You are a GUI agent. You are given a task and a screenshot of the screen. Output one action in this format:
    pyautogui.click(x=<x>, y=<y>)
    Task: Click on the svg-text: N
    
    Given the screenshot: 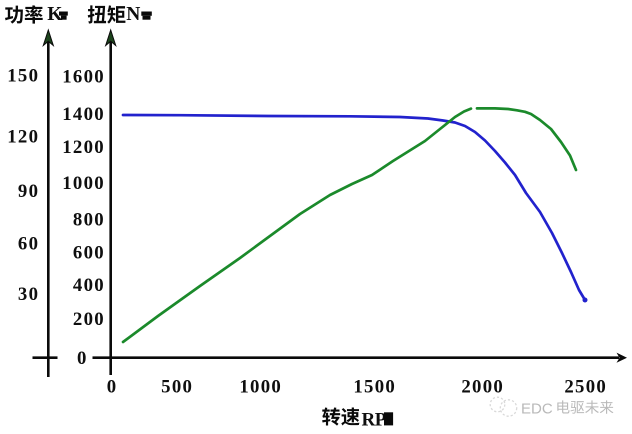 What is the action you would take?
    pyautogui.click(x=133, y=14)
    